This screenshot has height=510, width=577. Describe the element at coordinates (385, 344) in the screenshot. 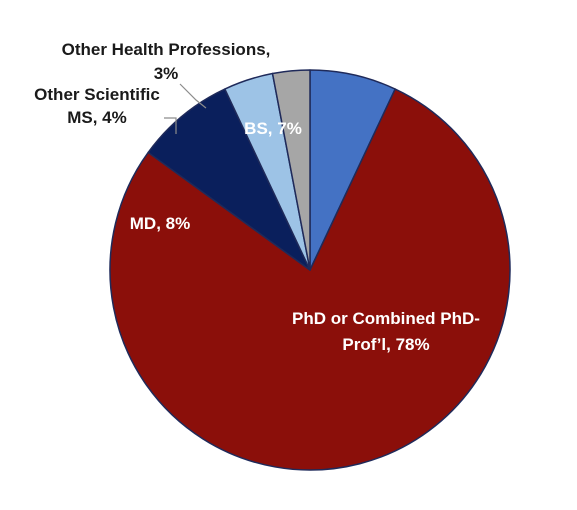

I see `slice-label-phd-line2: Prof’l, 78%` at that location.